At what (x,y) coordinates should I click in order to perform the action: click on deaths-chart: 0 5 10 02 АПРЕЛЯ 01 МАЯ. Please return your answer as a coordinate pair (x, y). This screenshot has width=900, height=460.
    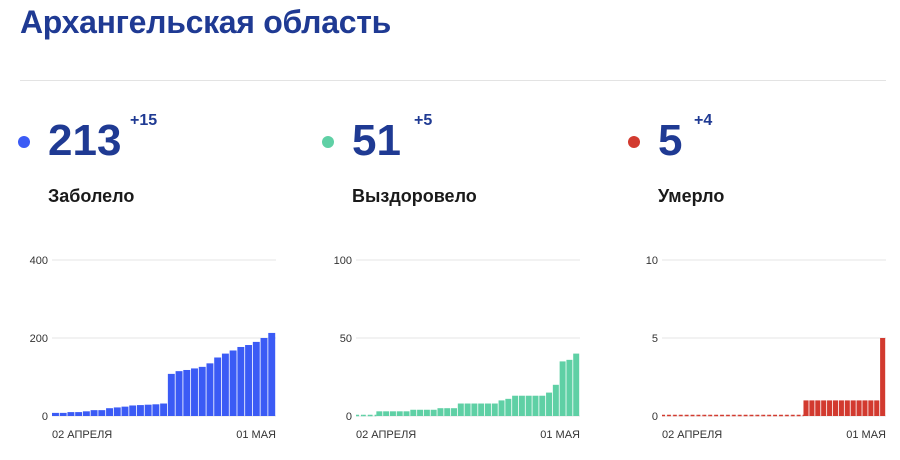
    Looking at the image, I should click on (766, 348).